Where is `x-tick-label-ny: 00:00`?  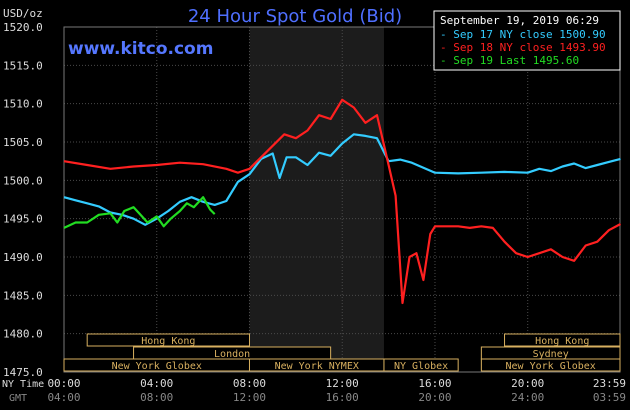
x-tick-label-ny: 00:00 is located at coordinates (63, 383).